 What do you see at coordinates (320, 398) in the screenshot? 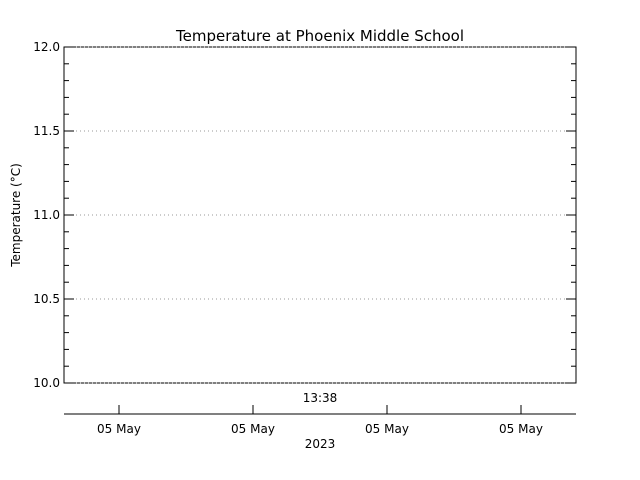
I see `time-annotation: 13:38` at bounding box center [320, 398].